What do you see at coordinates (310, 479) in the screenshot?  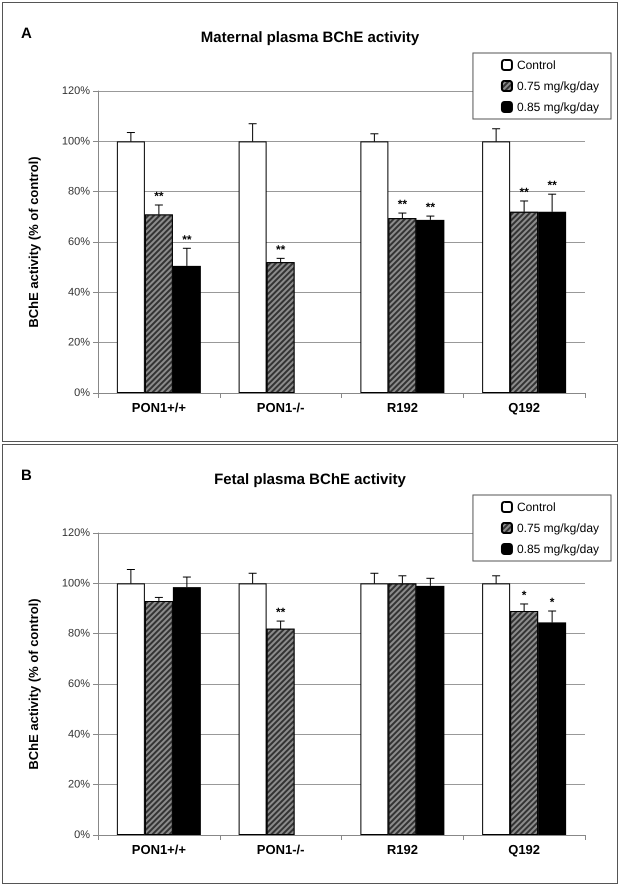 I see `chart-title: Fetal plasma BChE activity` at bounding box center [310, 479].